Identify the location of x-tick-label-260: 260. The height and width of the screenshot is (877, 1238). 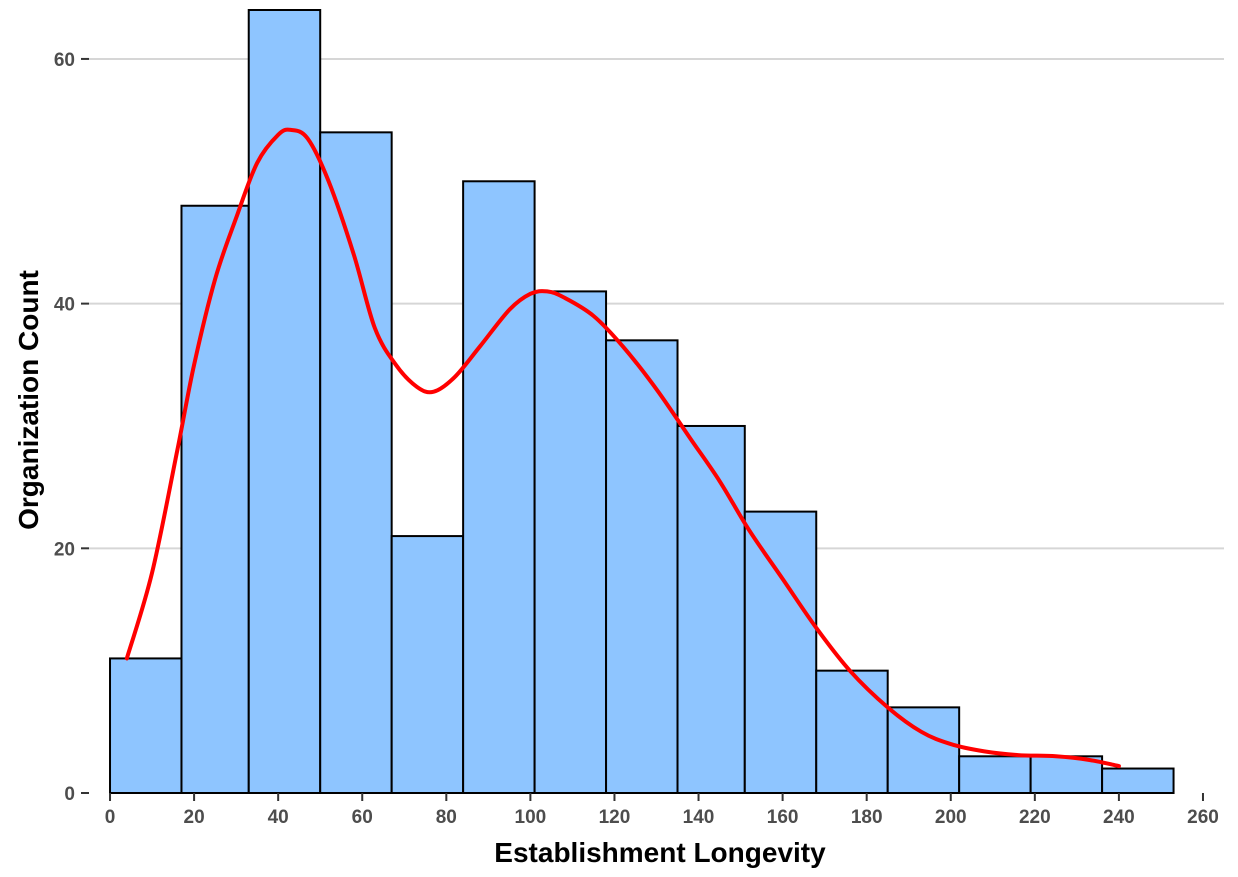
(1203, 817).